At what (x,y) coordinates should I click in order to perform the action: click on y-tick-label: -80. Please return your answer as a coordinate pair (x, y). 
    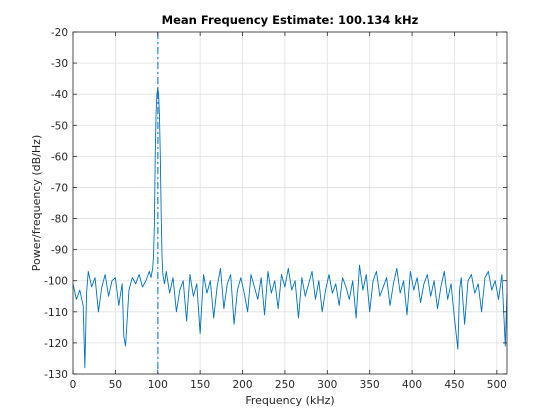
    Looking at the image, I should click on (59, 220).